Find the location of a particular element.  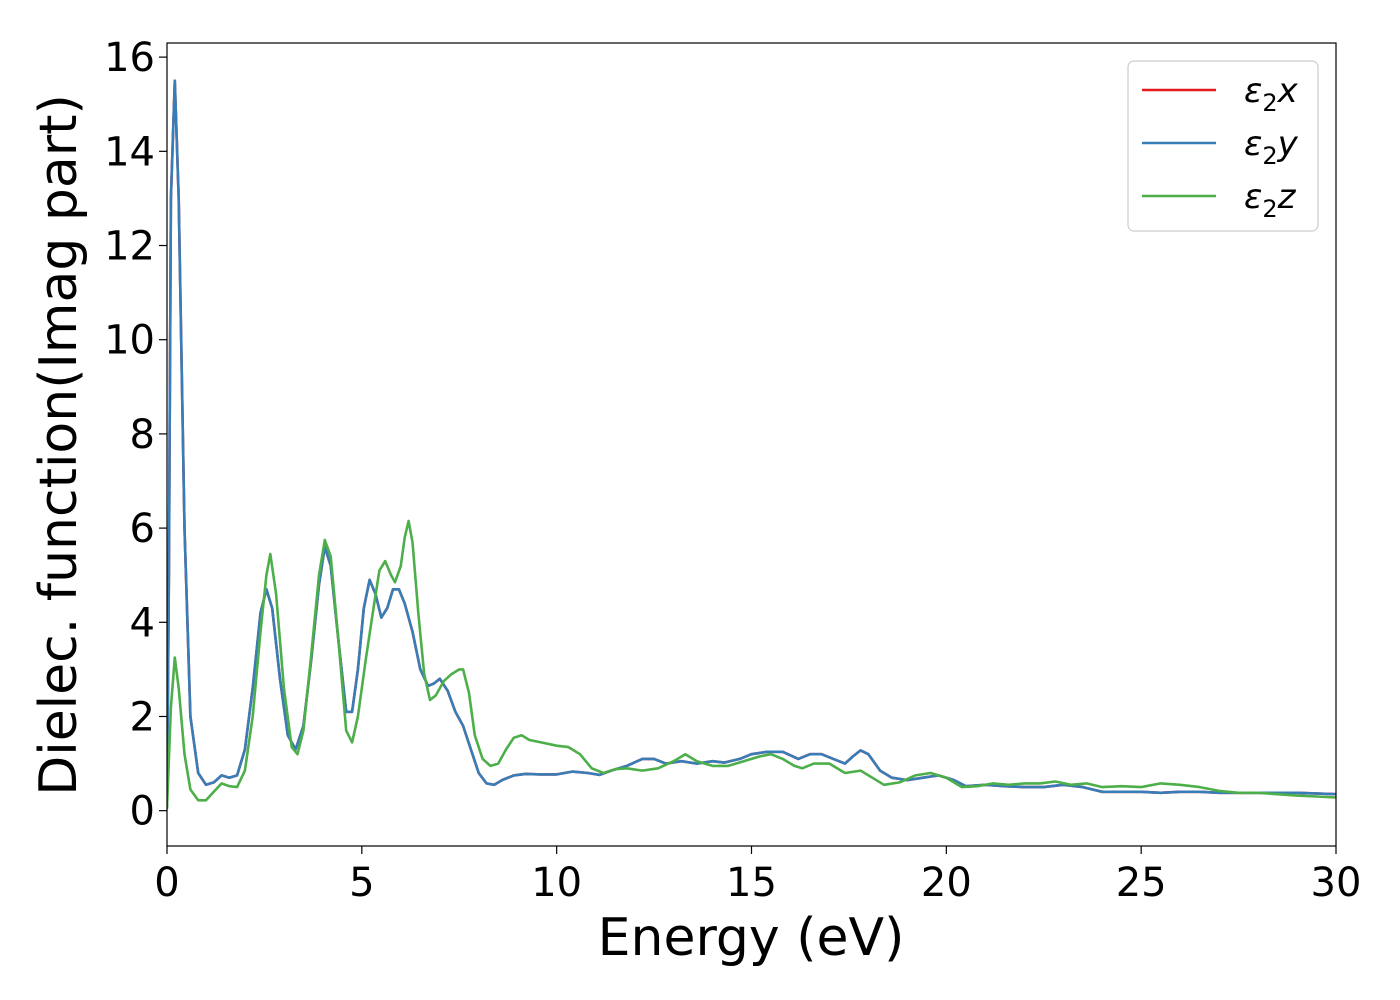

y-axis: 0 2 4 6 8 10 12 14 16 is located at coordinates (135, 435).